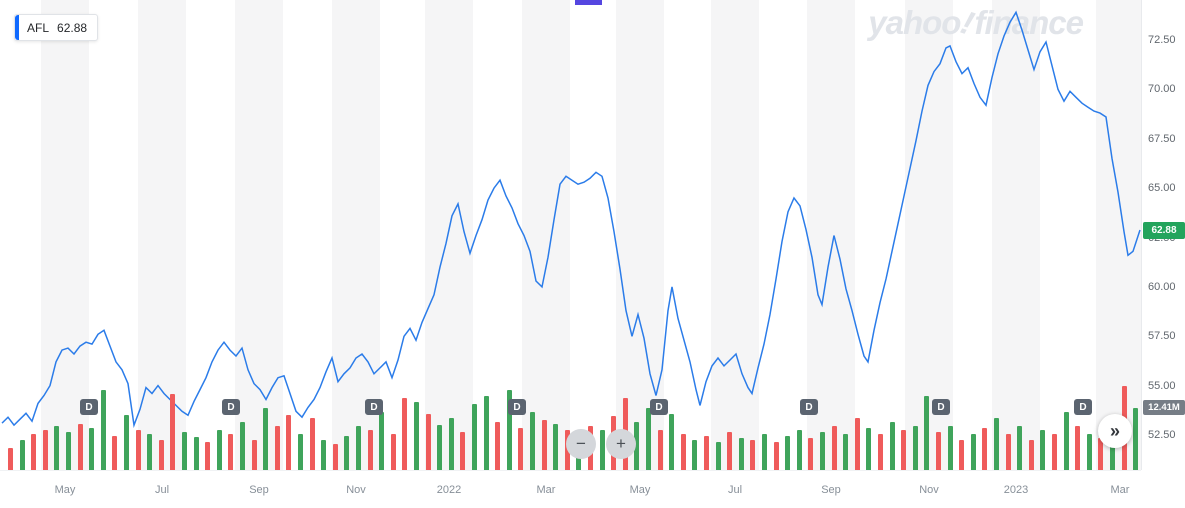  I want to click on price-axis-label: 57.50, so click(1162, 336).